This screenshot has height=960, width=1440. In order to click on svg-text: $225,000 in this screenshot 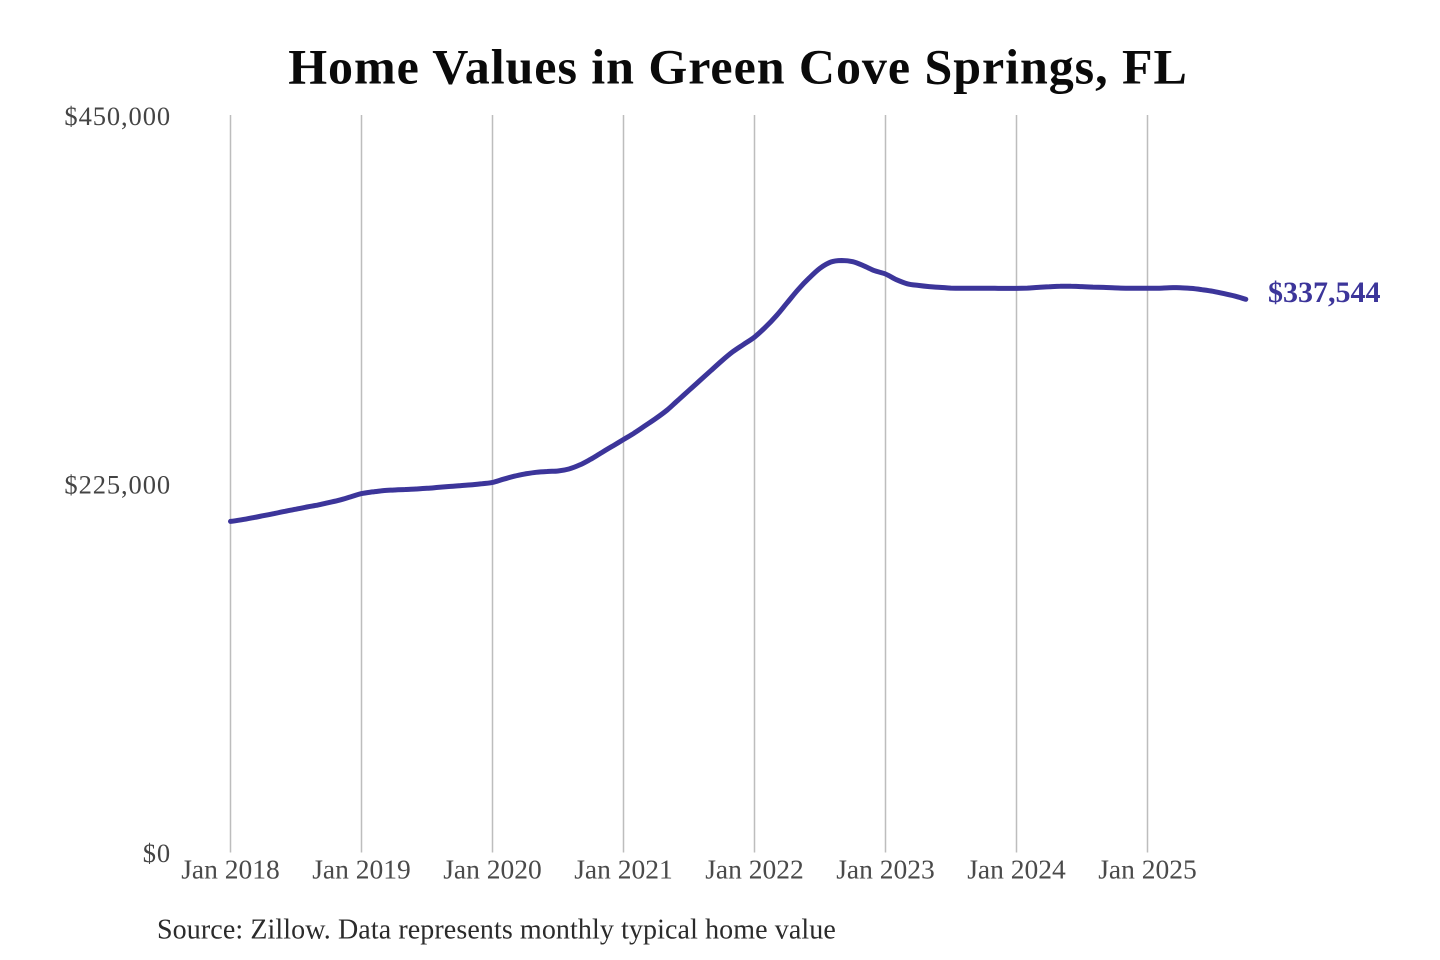, I will do `click(117, 485)`.